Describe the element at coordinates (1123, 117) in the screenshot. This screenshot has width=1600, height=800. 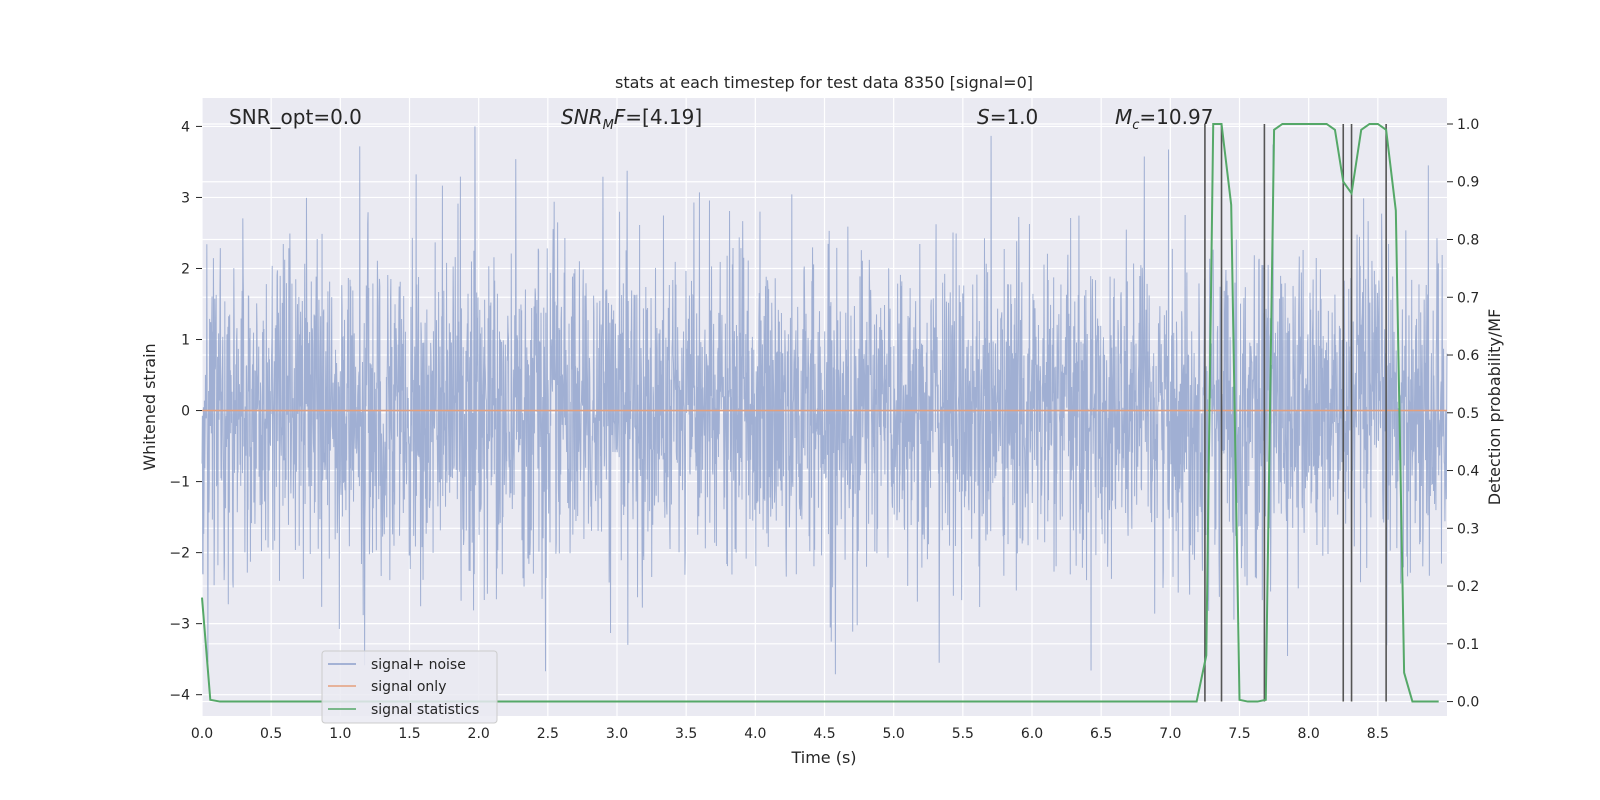
I see `annotation-mc-main: M` at that location.